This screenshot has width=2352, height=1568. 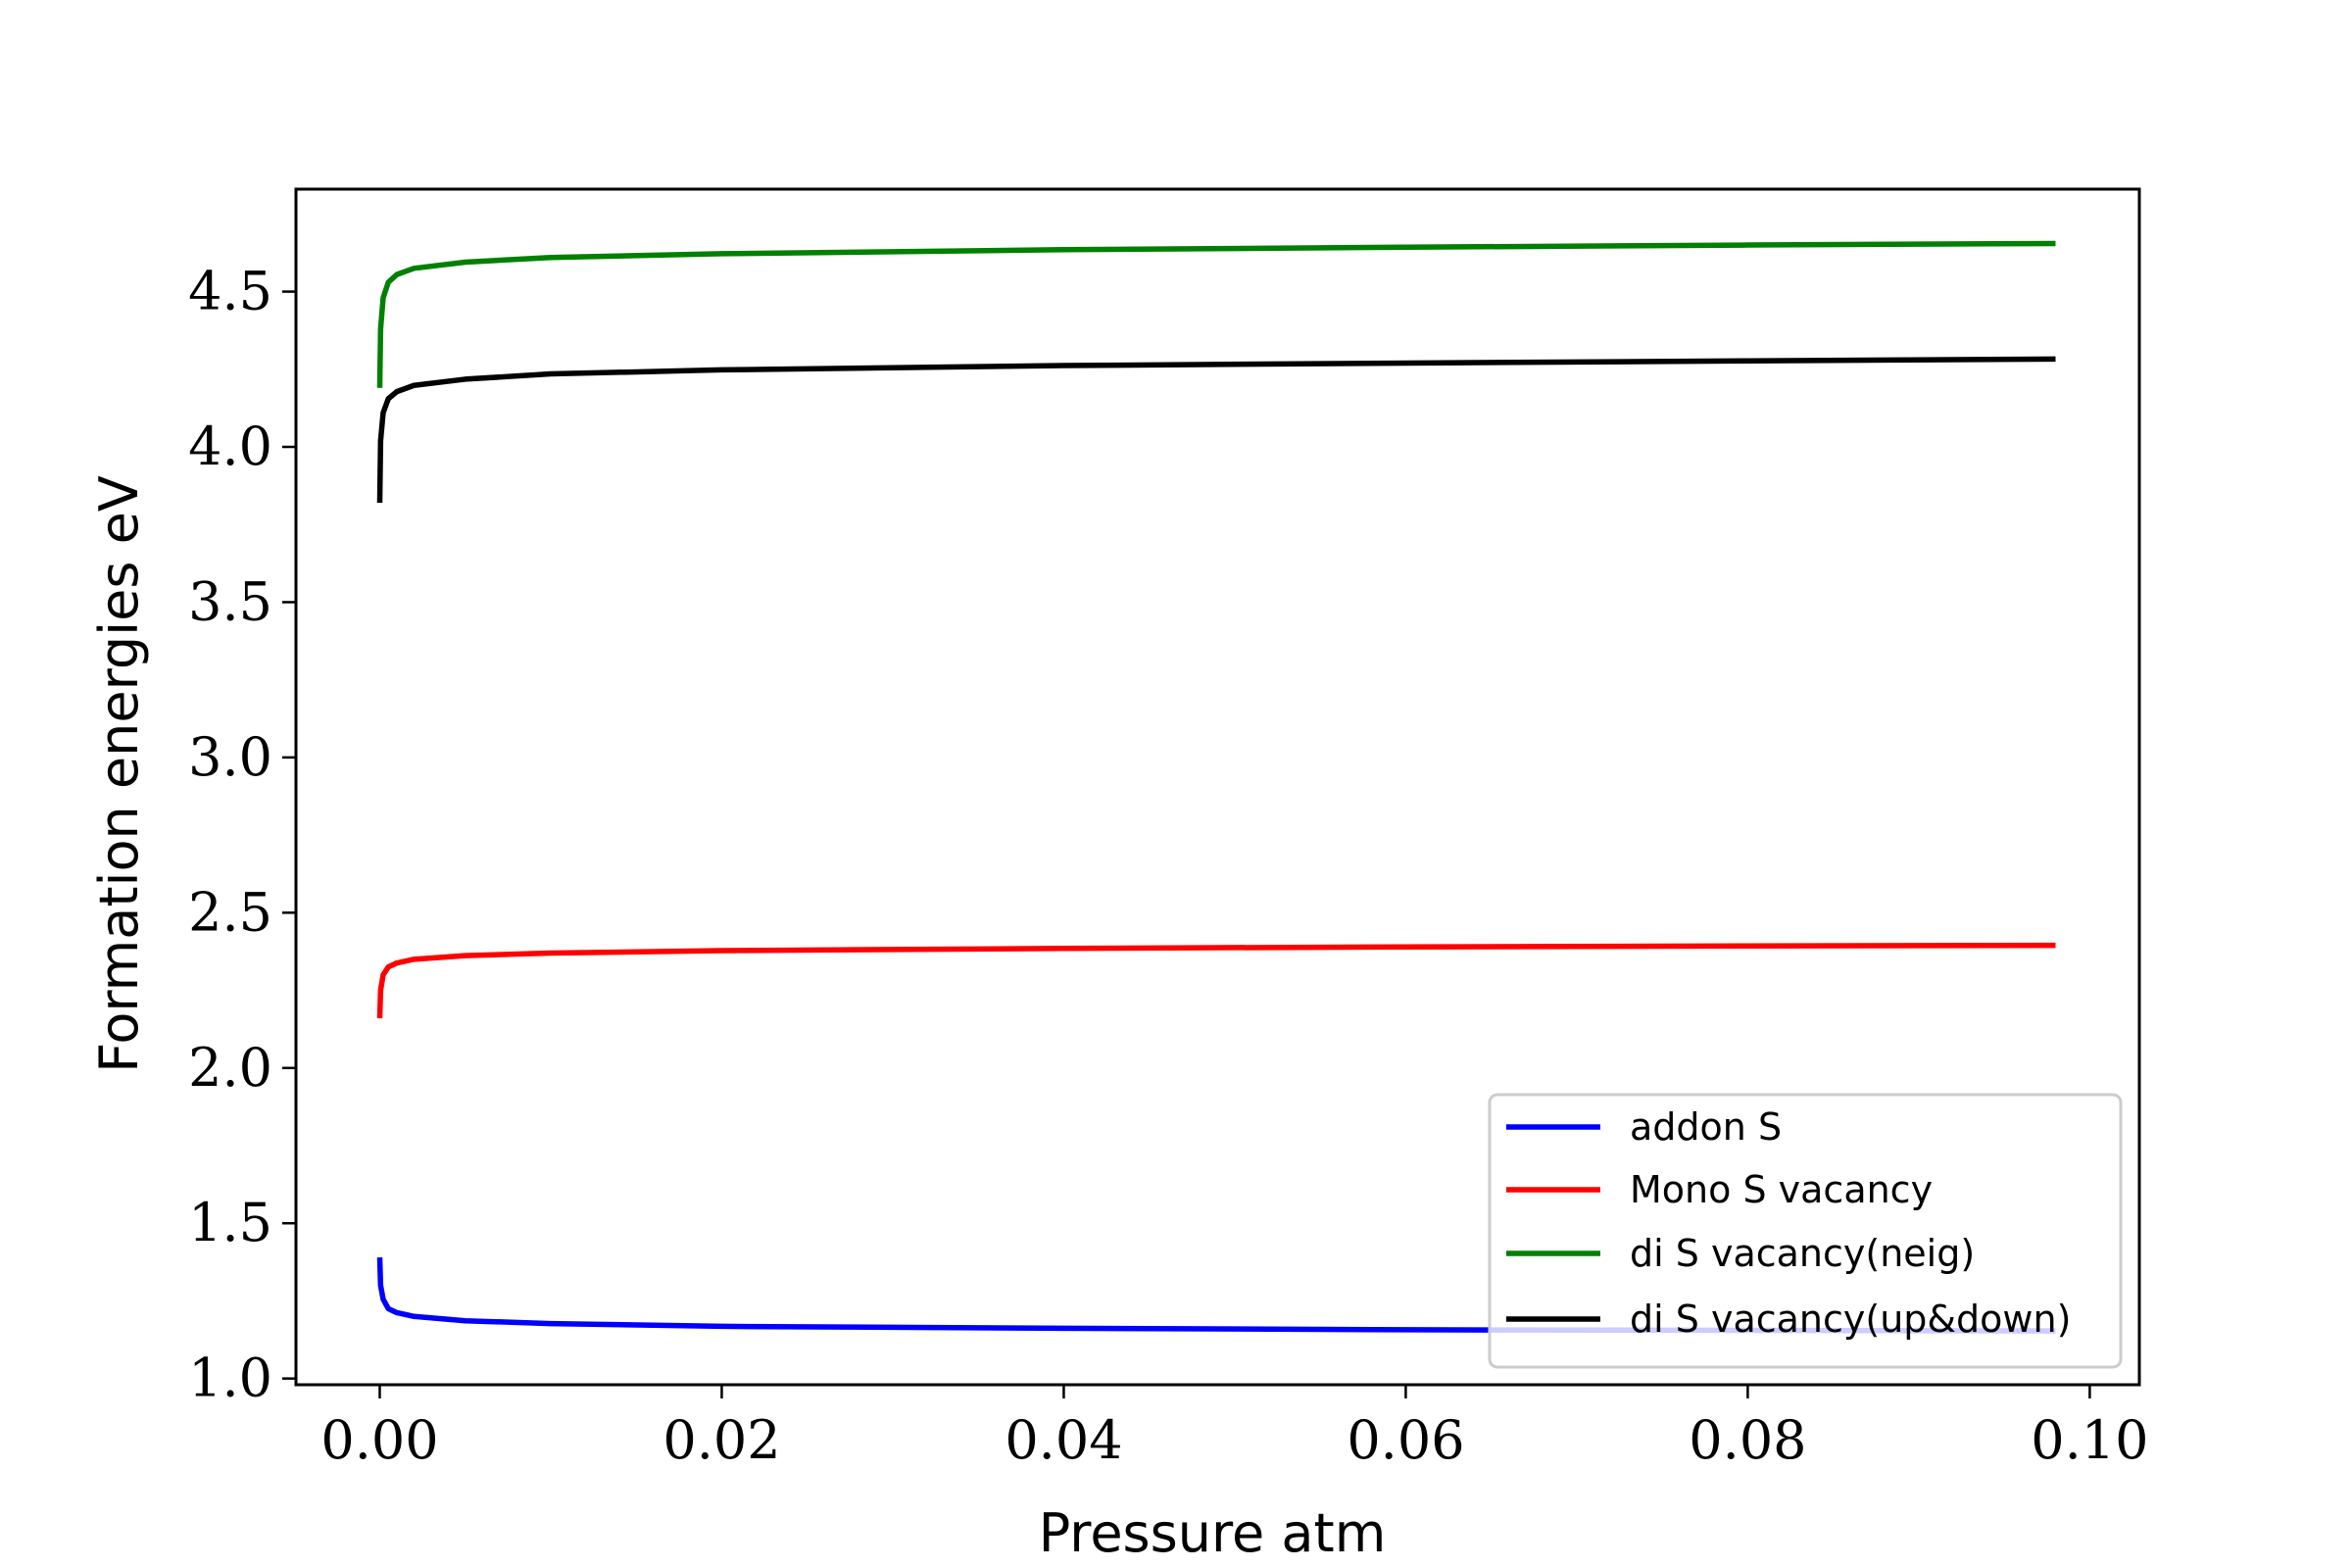 What do you see at coordinates (230, 291) in the screenshot?
I see `y-tick-label: 4.5` at bounding box center [230, 291].